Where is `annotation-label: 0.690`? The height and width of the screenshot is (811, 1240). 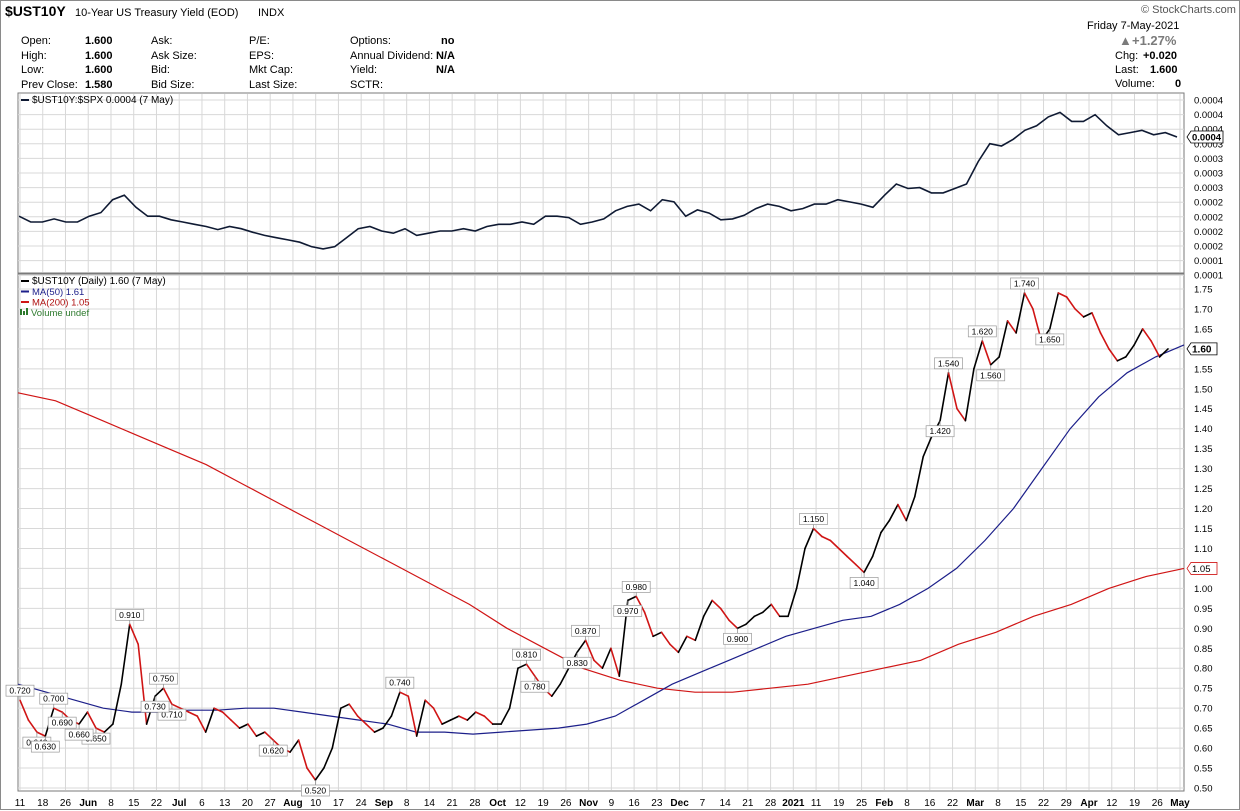
annotation-label: 0.690 is located at coordinates (63, 723).